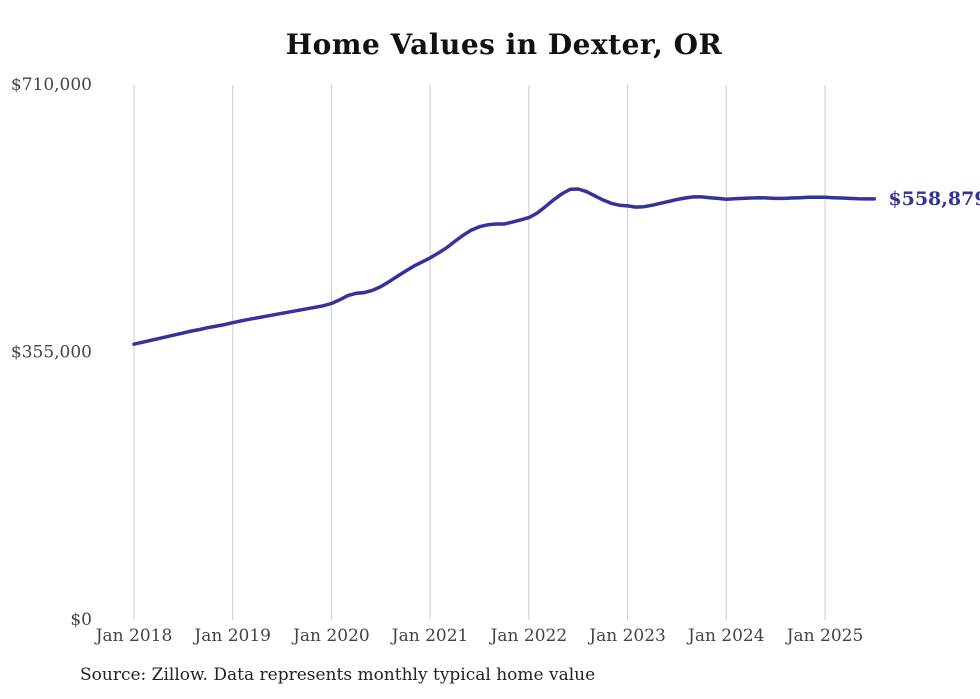 This screenshot has height=699, width=980. I want to click on y-axis-label-0: $0, so click(81, 620).